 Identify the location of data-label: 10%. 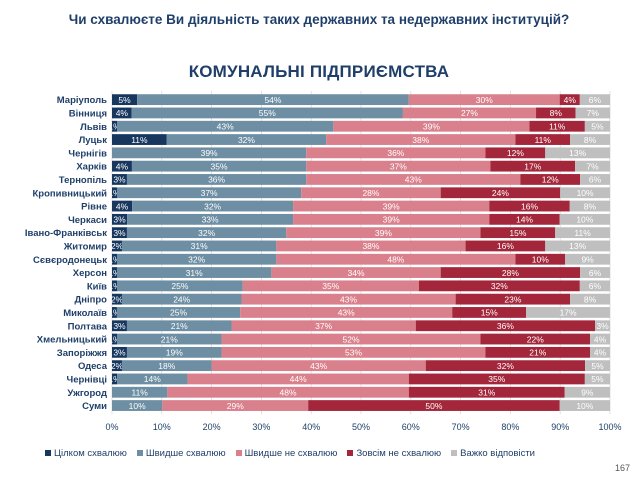
(540, 259).